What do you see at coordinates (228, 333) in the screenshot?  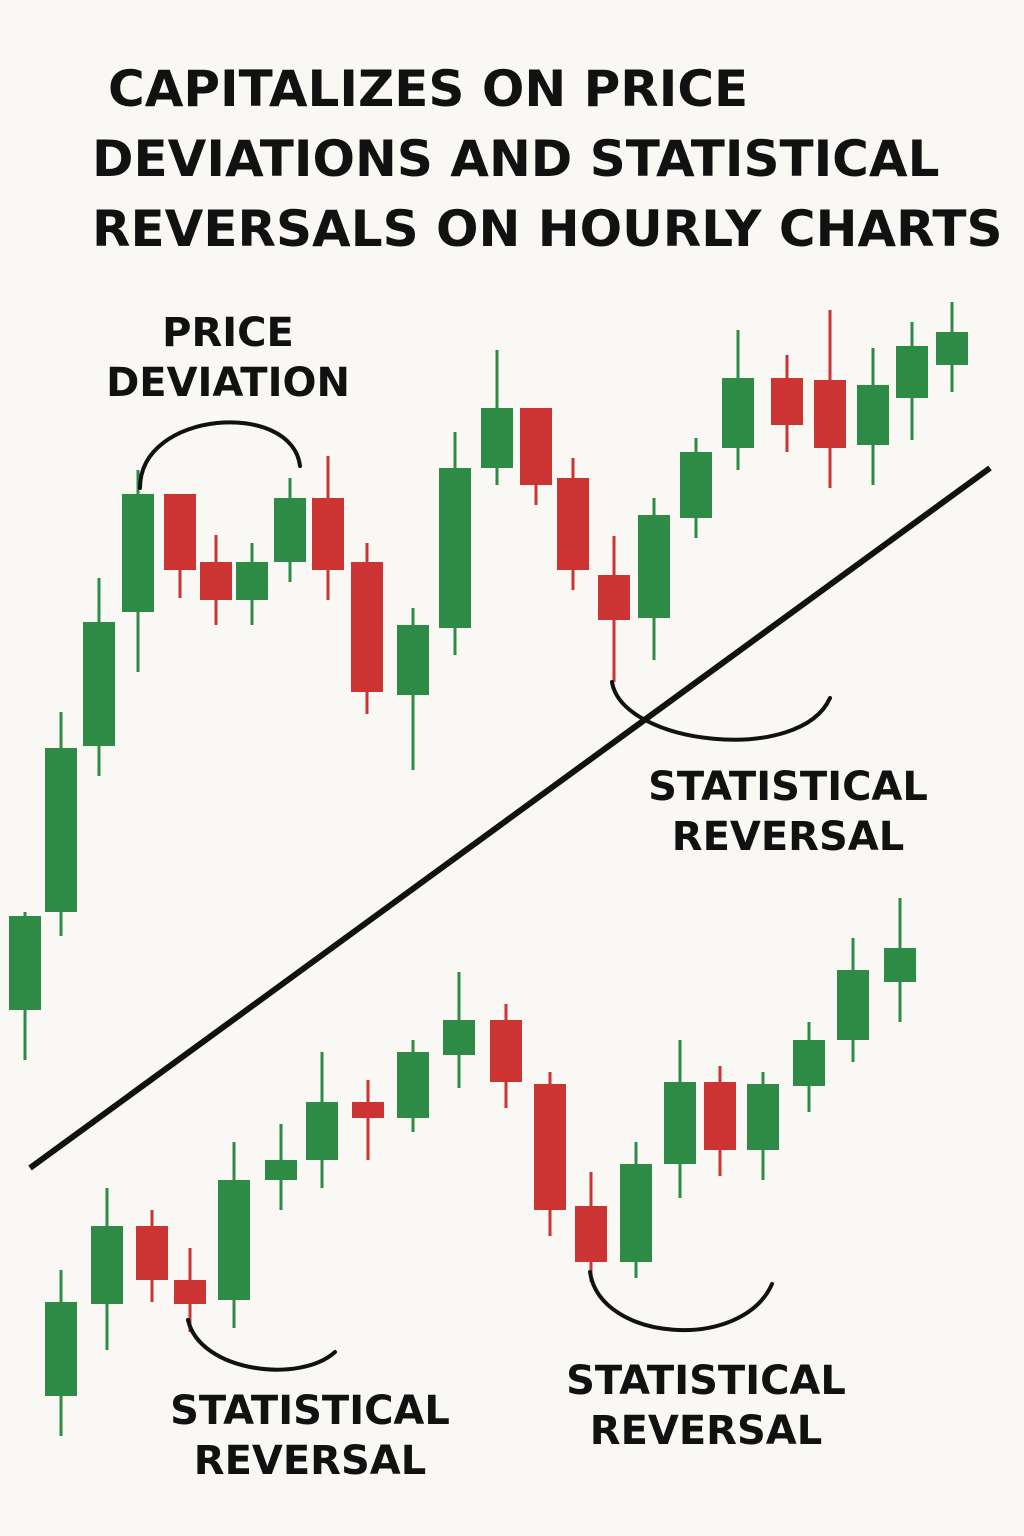 I see `annotation-label: PRICE` at bounding box center [228, 333].